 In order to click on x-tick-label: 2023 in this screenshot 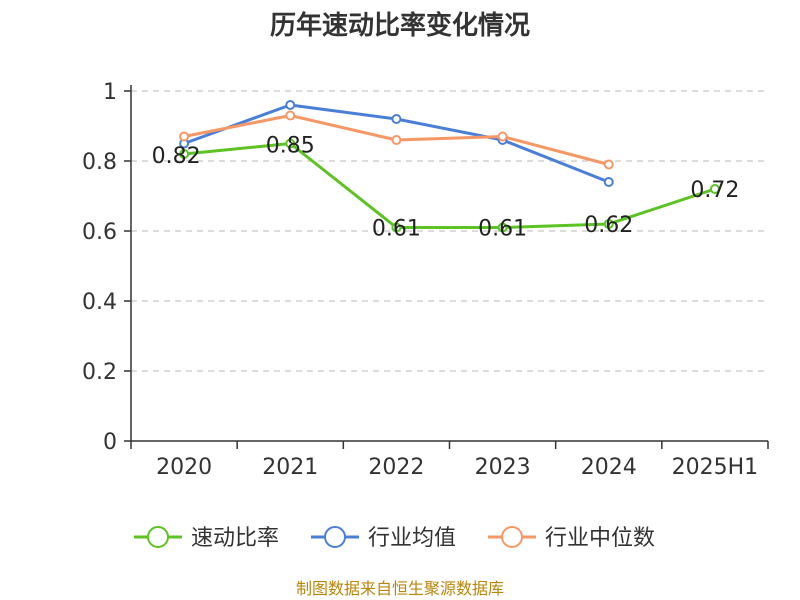, I will do `click(503, 467)`.